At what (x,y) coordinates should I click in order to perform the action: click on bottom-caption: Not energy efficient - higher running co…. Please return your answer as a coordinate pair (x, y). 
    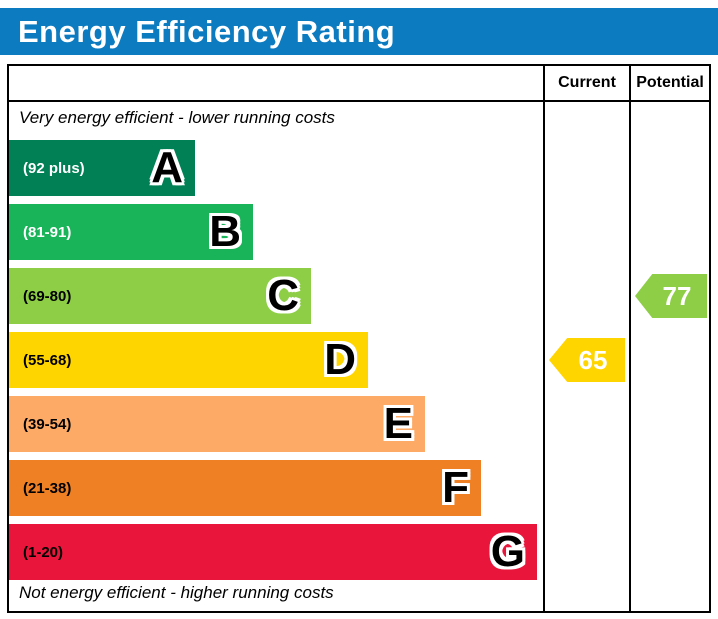
    Looking at the image, I should click on (176, 592).